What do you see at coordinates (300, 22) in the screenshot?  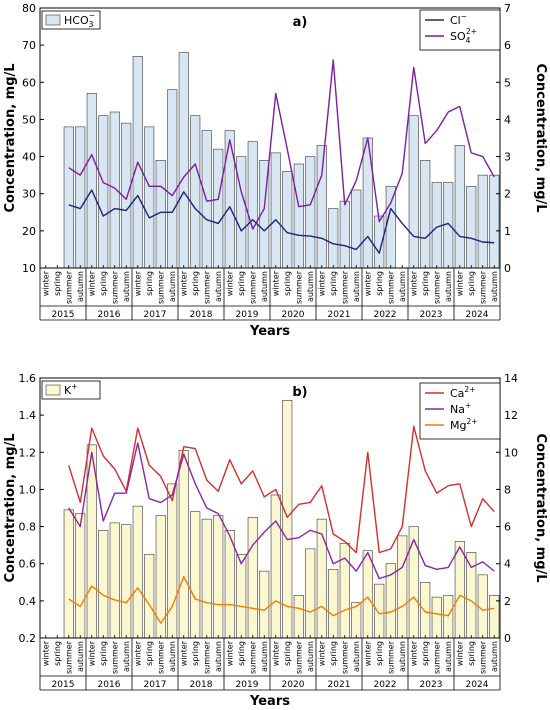 I see `a-panel-title: a)` at bounding box center [300, 22].